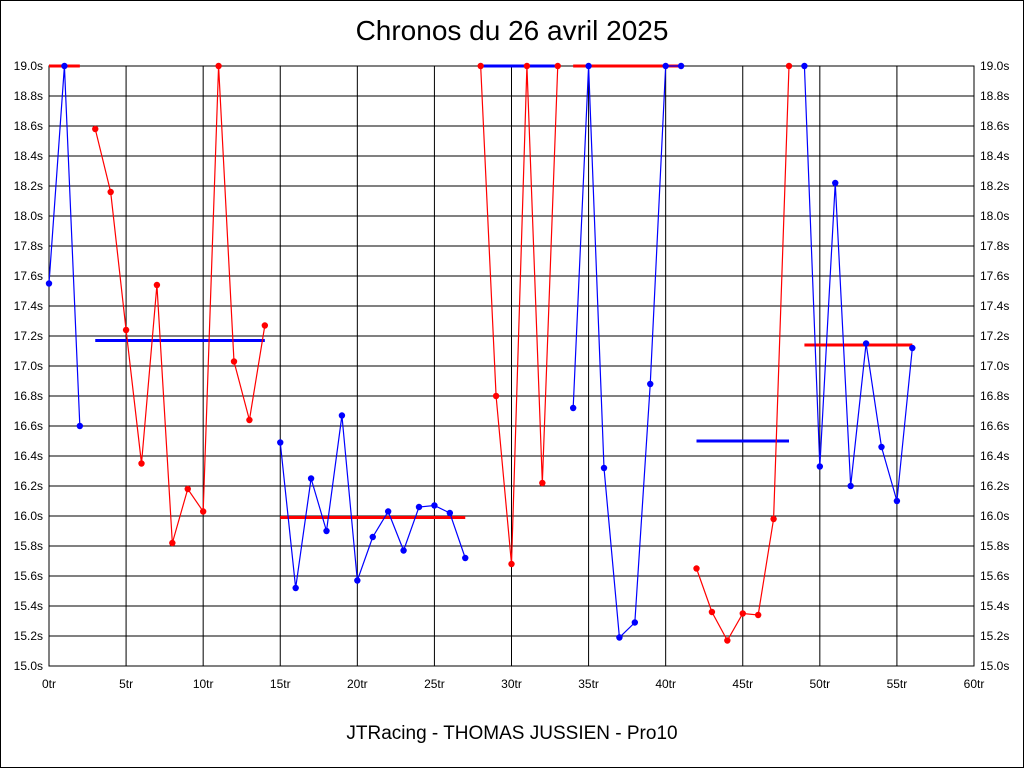 This screenshot has height=768, width=1024. What do you see at coordinates (28, 396) in the screenshot?
I see `y-tick-label-left: 16.8s` at bounding box center [28, 396].